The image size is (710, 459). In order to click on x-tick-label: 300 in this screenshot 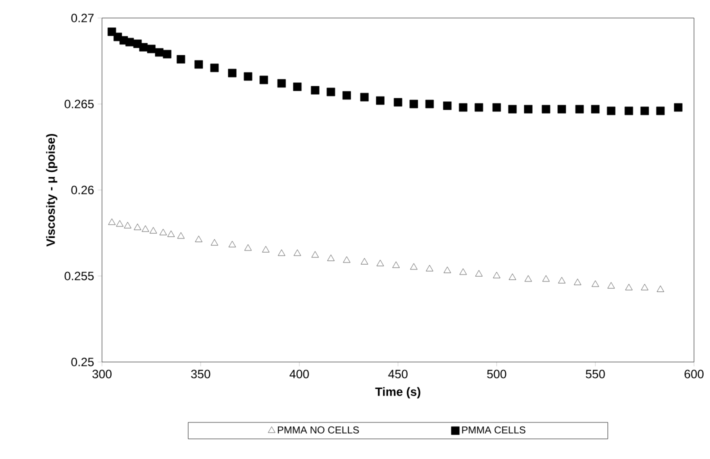, I will do `click(102, 374)`.